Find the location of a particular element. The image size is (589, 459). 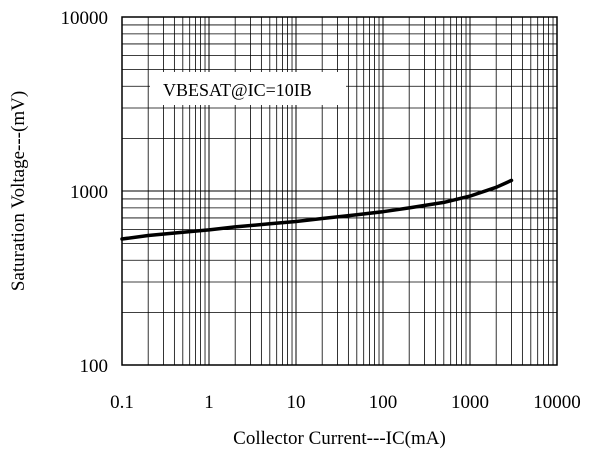

x-tick-label: 0.1 is located at coordinates (122, 402).